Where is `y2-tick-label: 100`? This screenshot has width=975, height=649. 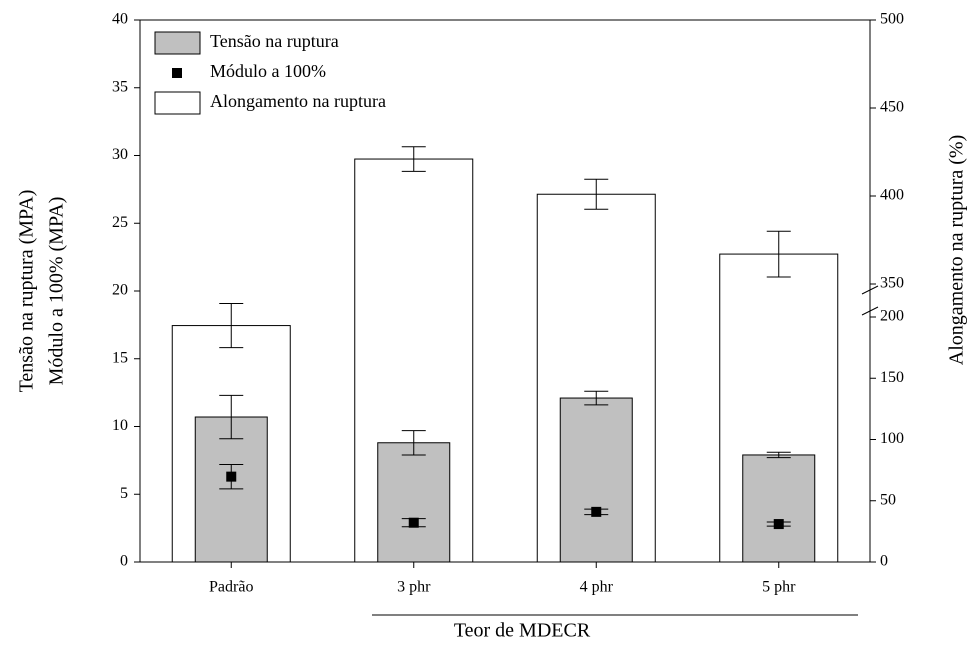 y2-tick-label: 100 is located at coordinates (892, 438).